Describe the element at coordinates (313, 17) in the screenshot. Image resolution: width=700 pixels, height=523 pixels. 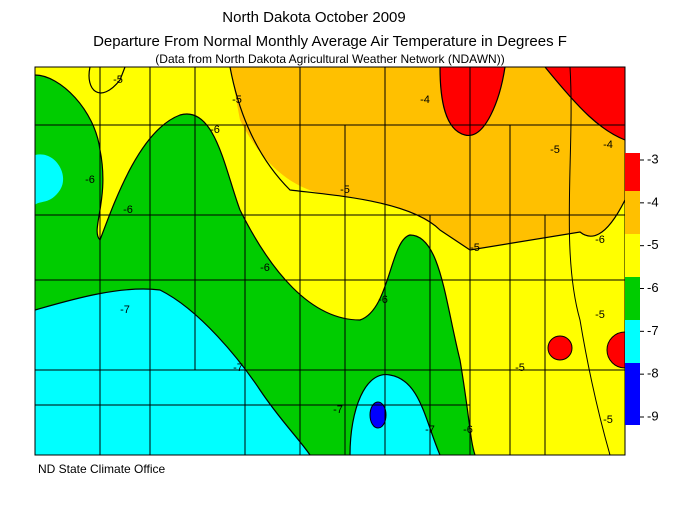
I see `title: North Dakota October 2009` at that location.